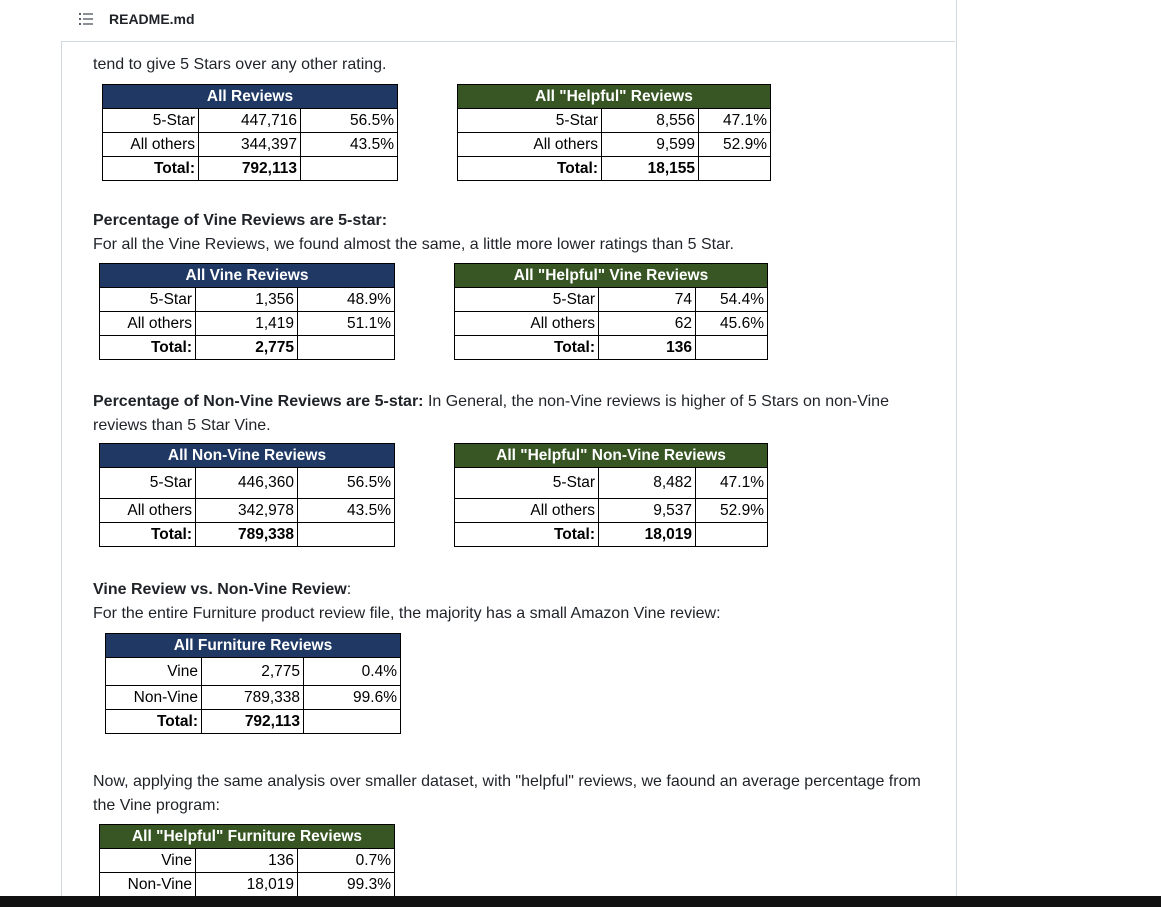  Describe the element at coordinates (250, 168) in the screenshot. I see `table-row: Total: 792,113` at that location.